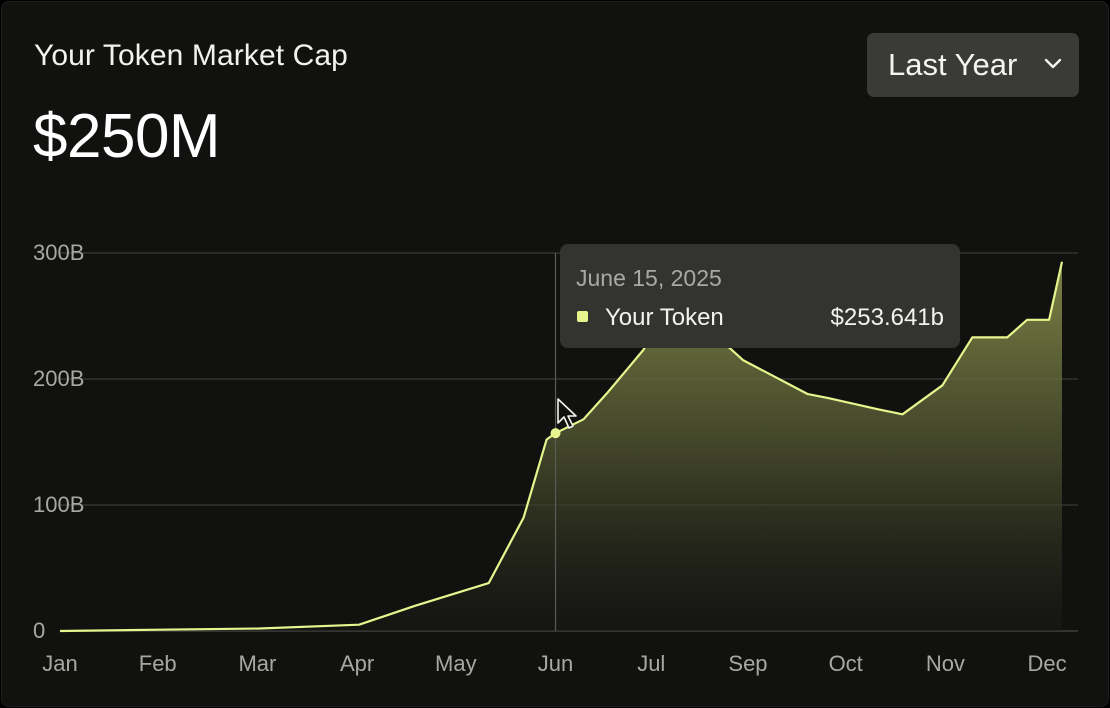 The image size is (1110, 708). Describe the element at coordinates (846, 663) in the screenshot. I see `x-tick-label: Oct` at that location.